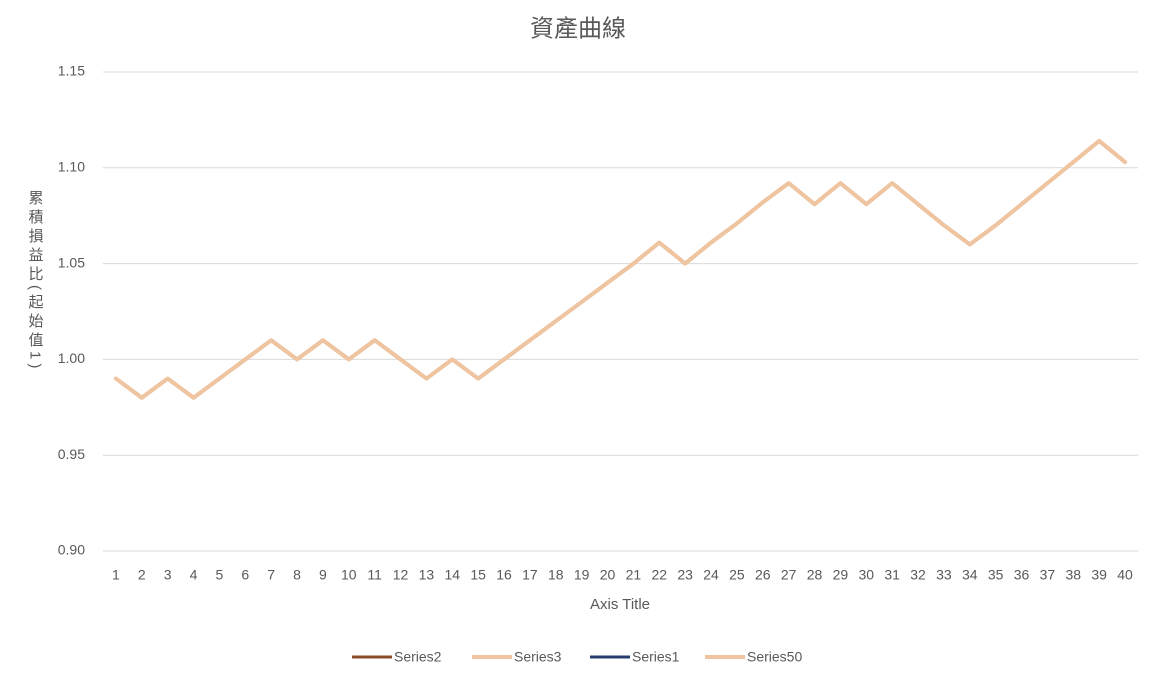 The image size is (1156, 680). What do you see at coordinates (297, 575) in the screenshot?
I see `x-tick-label: 8` at bounding box center [297, 575].